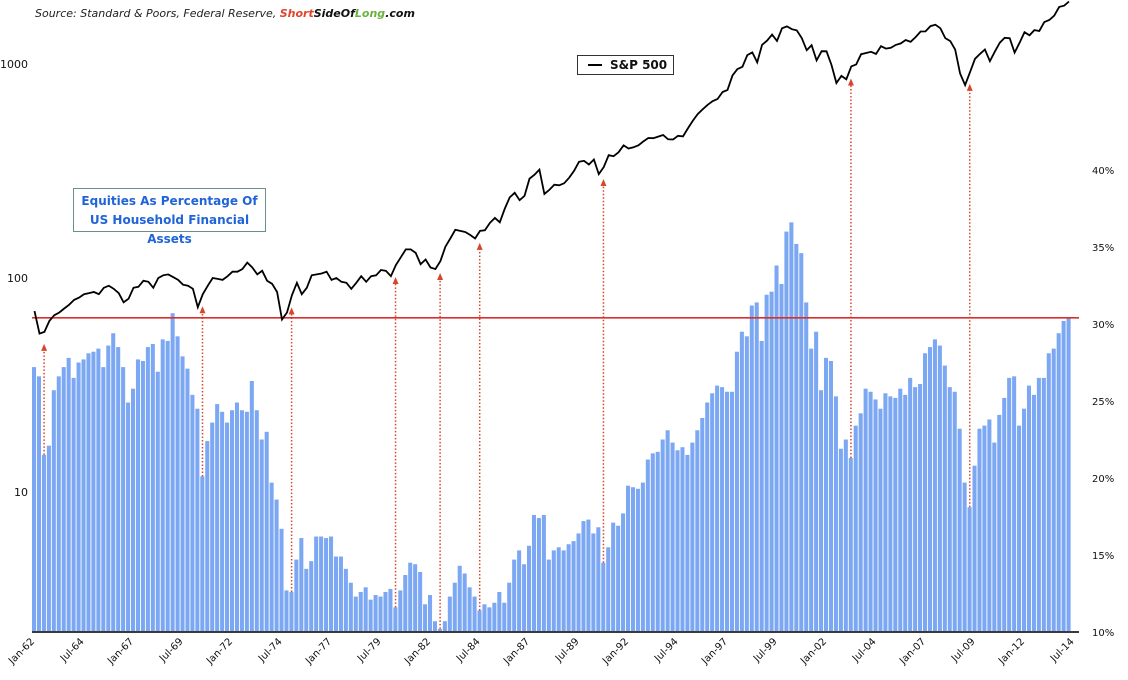  What do you see at coordinates (120, 651) in the screenshot?
I see `x-tick-label: Jan-67` at bounding box center [120, 651].